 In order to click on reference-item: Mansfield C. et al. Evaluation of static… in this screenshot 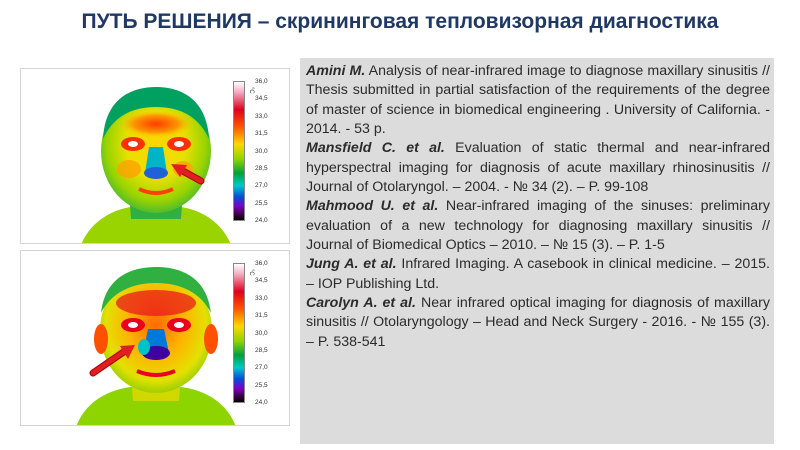, I will do `click(538, 168)`.